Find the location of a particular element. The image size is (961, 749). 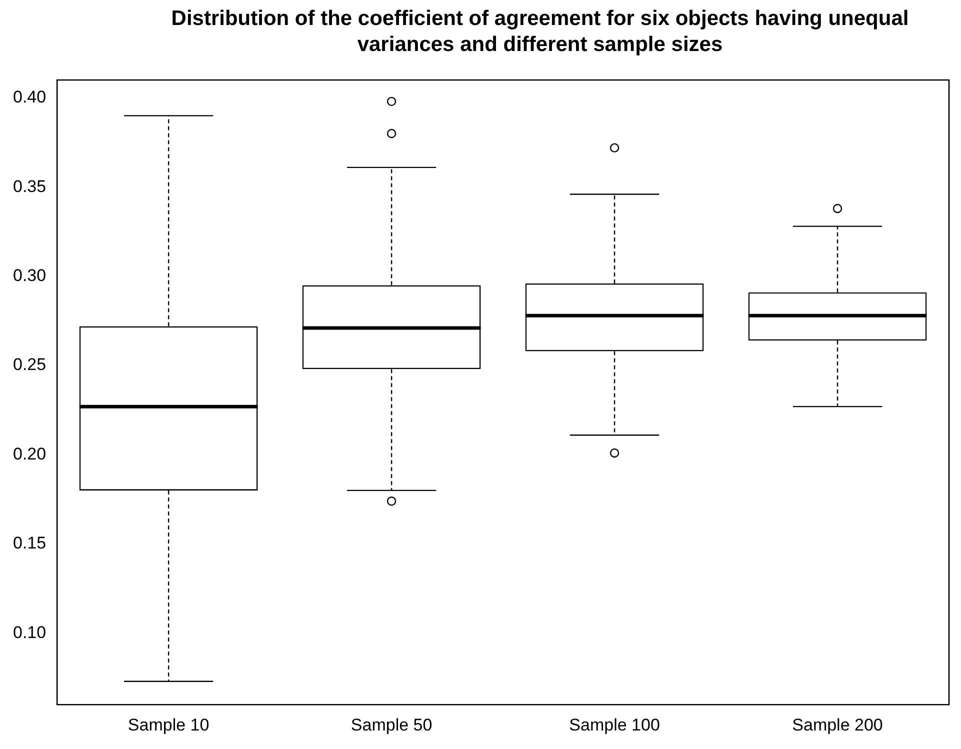

y-tick-label: 0.40 is located at coordinates (29, 97).